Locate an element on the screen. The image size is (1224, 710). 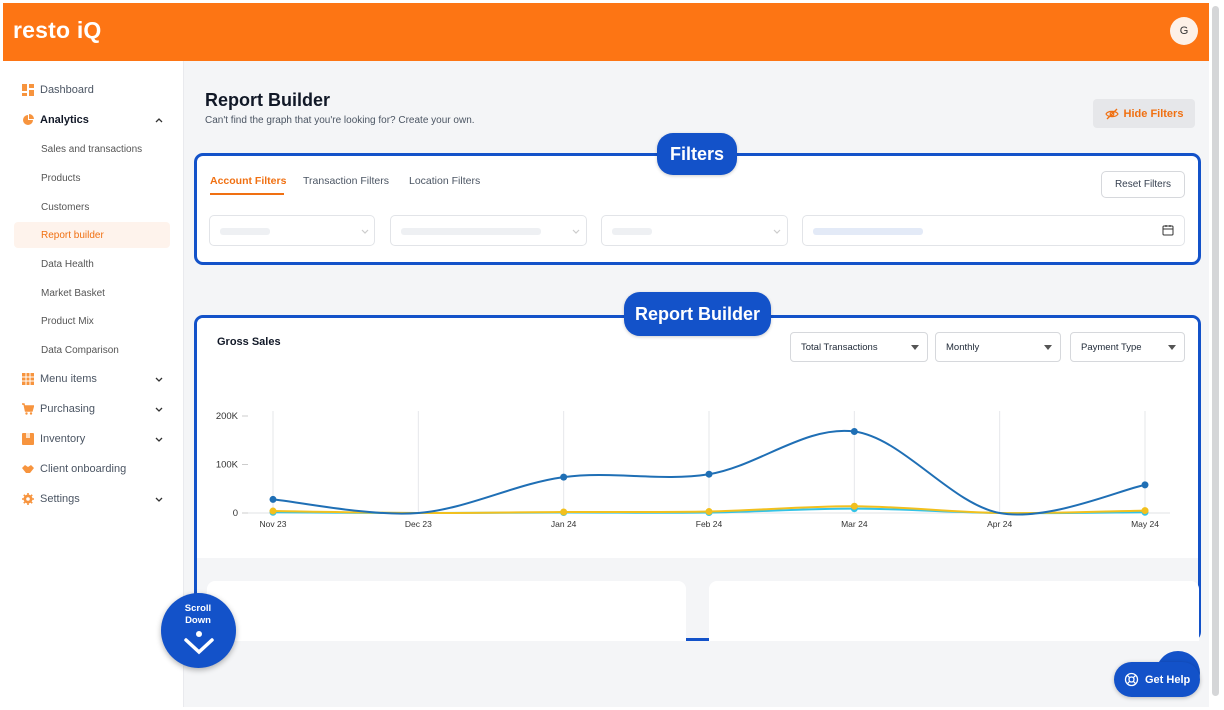
get-help-label: Get Help is located at coordinates (1168, 679).